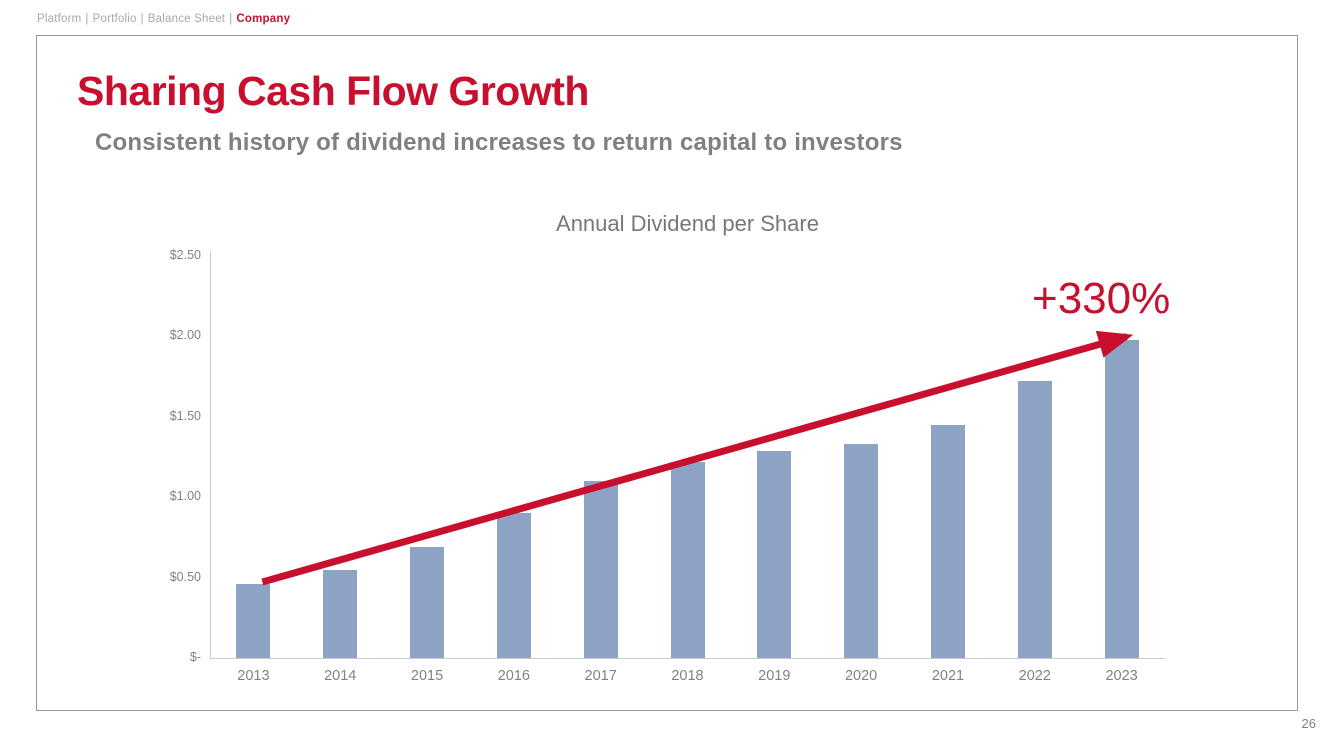 Image resolution: width=1333 pixels, height=749 pixels. What do you see at coordinates (210, 454) in the screenshot?
I see `y-axis-line` at bounding box center [210, 454].